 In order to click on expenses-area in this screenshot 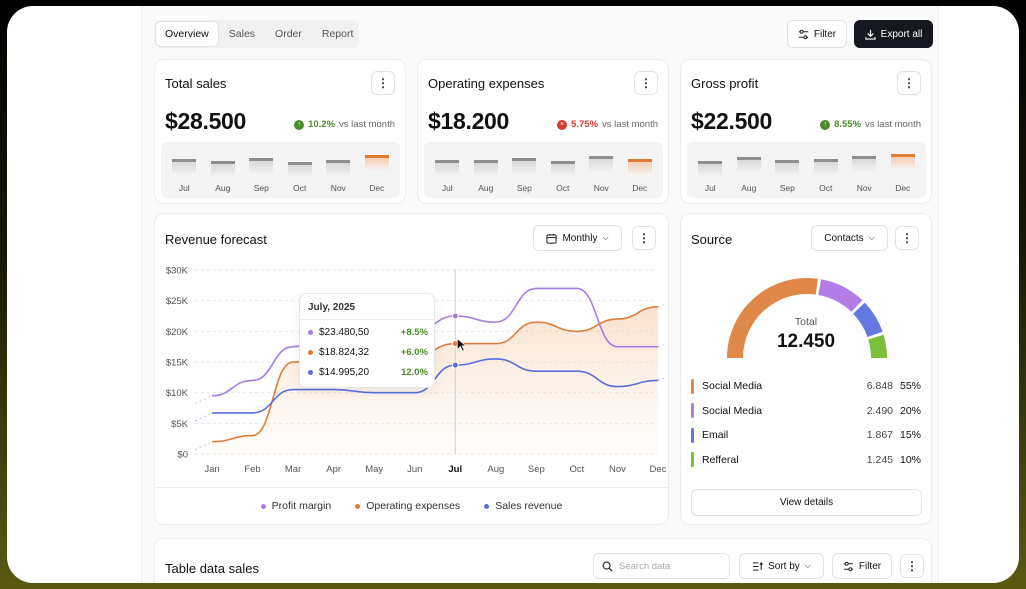, I will do `click(435, 380)`.